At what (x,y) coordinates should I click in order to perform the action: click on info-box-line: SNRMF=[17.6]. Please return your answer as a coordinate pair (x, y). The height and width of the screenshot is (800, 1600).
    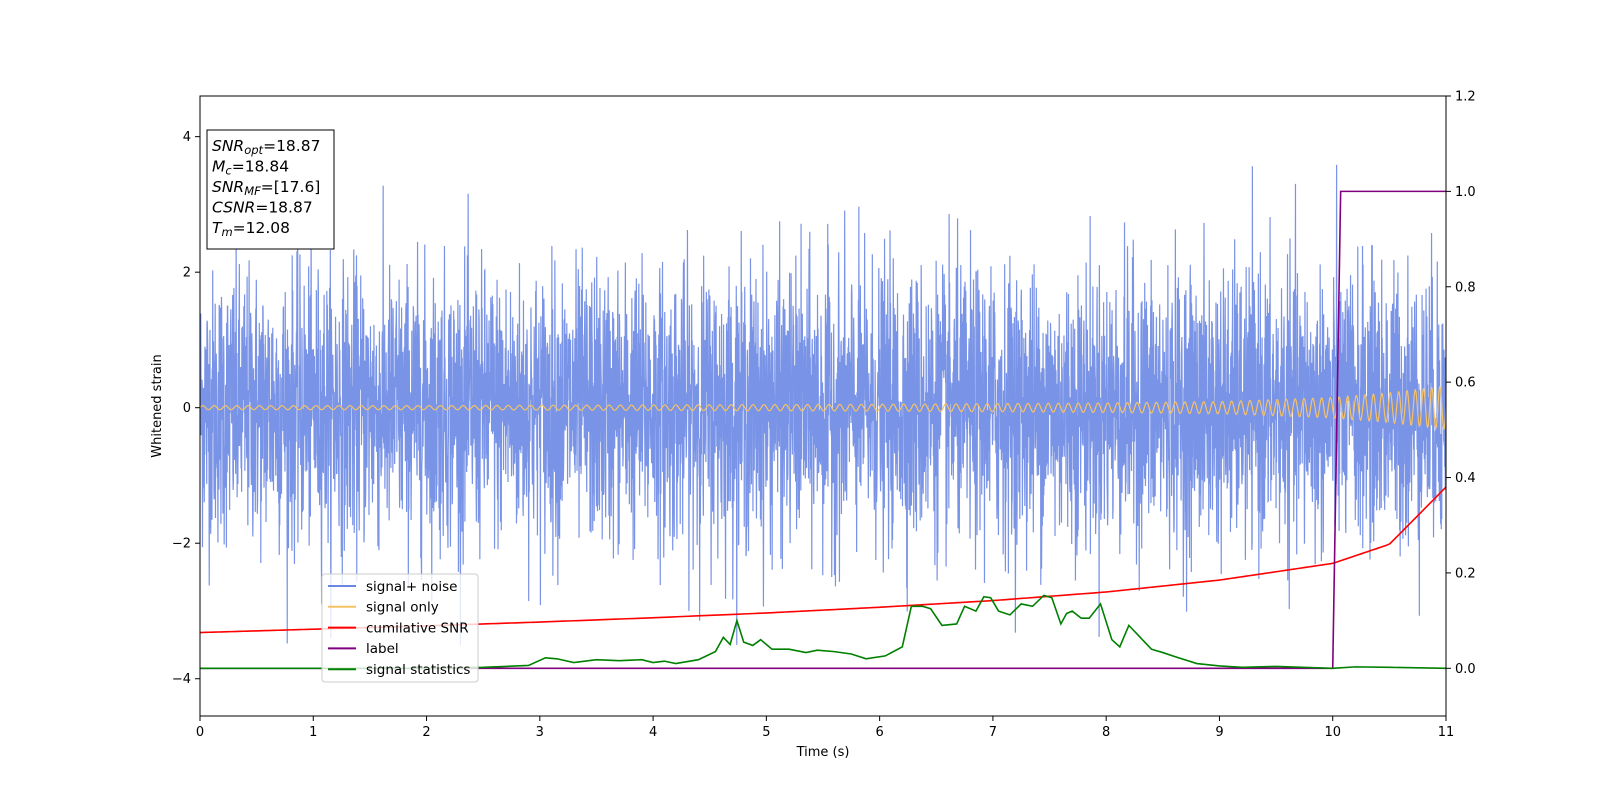
    Looking at the image, I should click on (266, 188).